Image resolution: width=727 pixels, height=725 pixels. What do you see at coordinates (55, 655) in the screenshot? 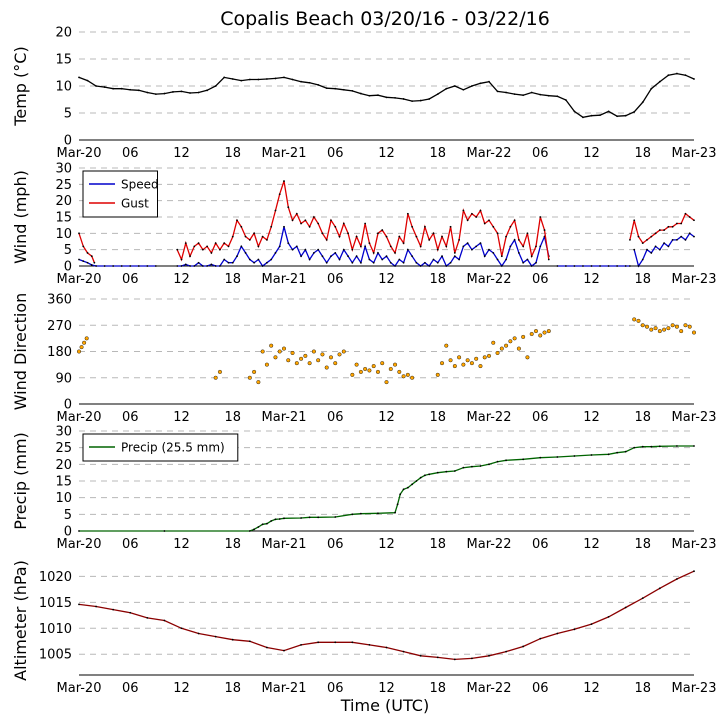
I see `y-tick-label: 1005` at bounding box center [55, 655].